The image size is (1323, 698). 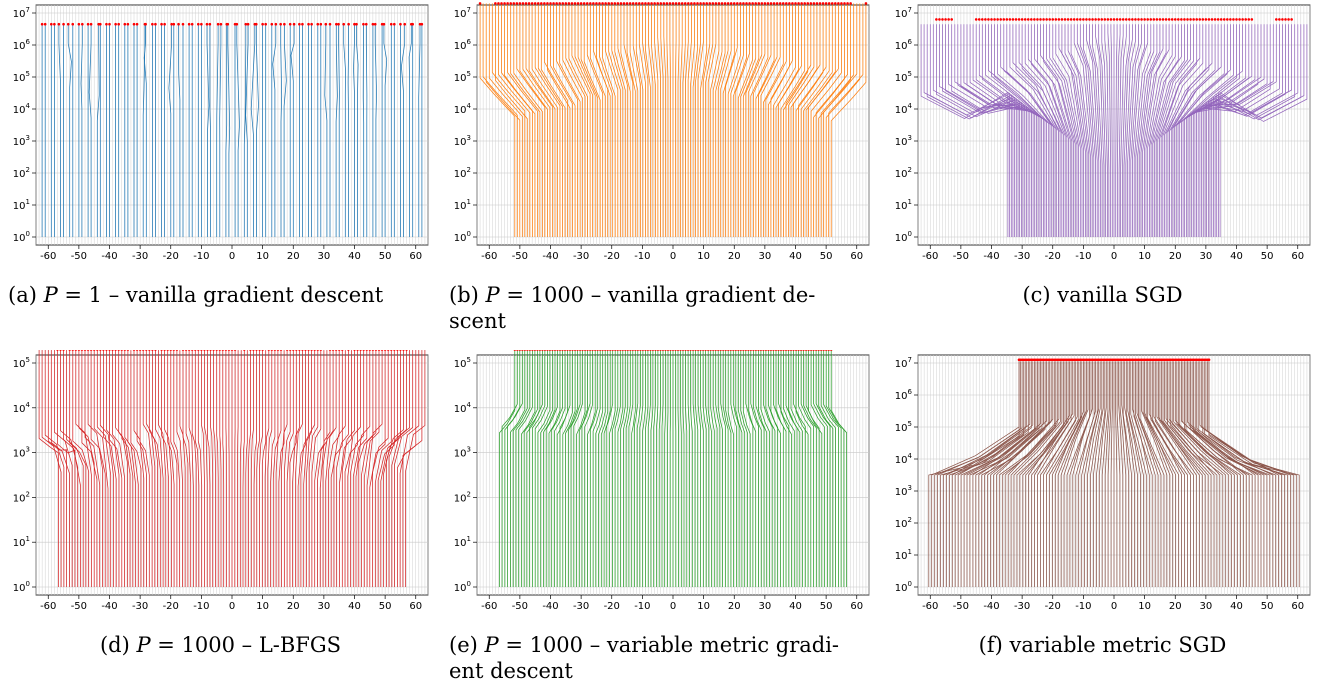 What do you see at coordinates (903, 141) in the screenshot?
I see `y-tick-label: 10³` at bounding box center [903, 141].